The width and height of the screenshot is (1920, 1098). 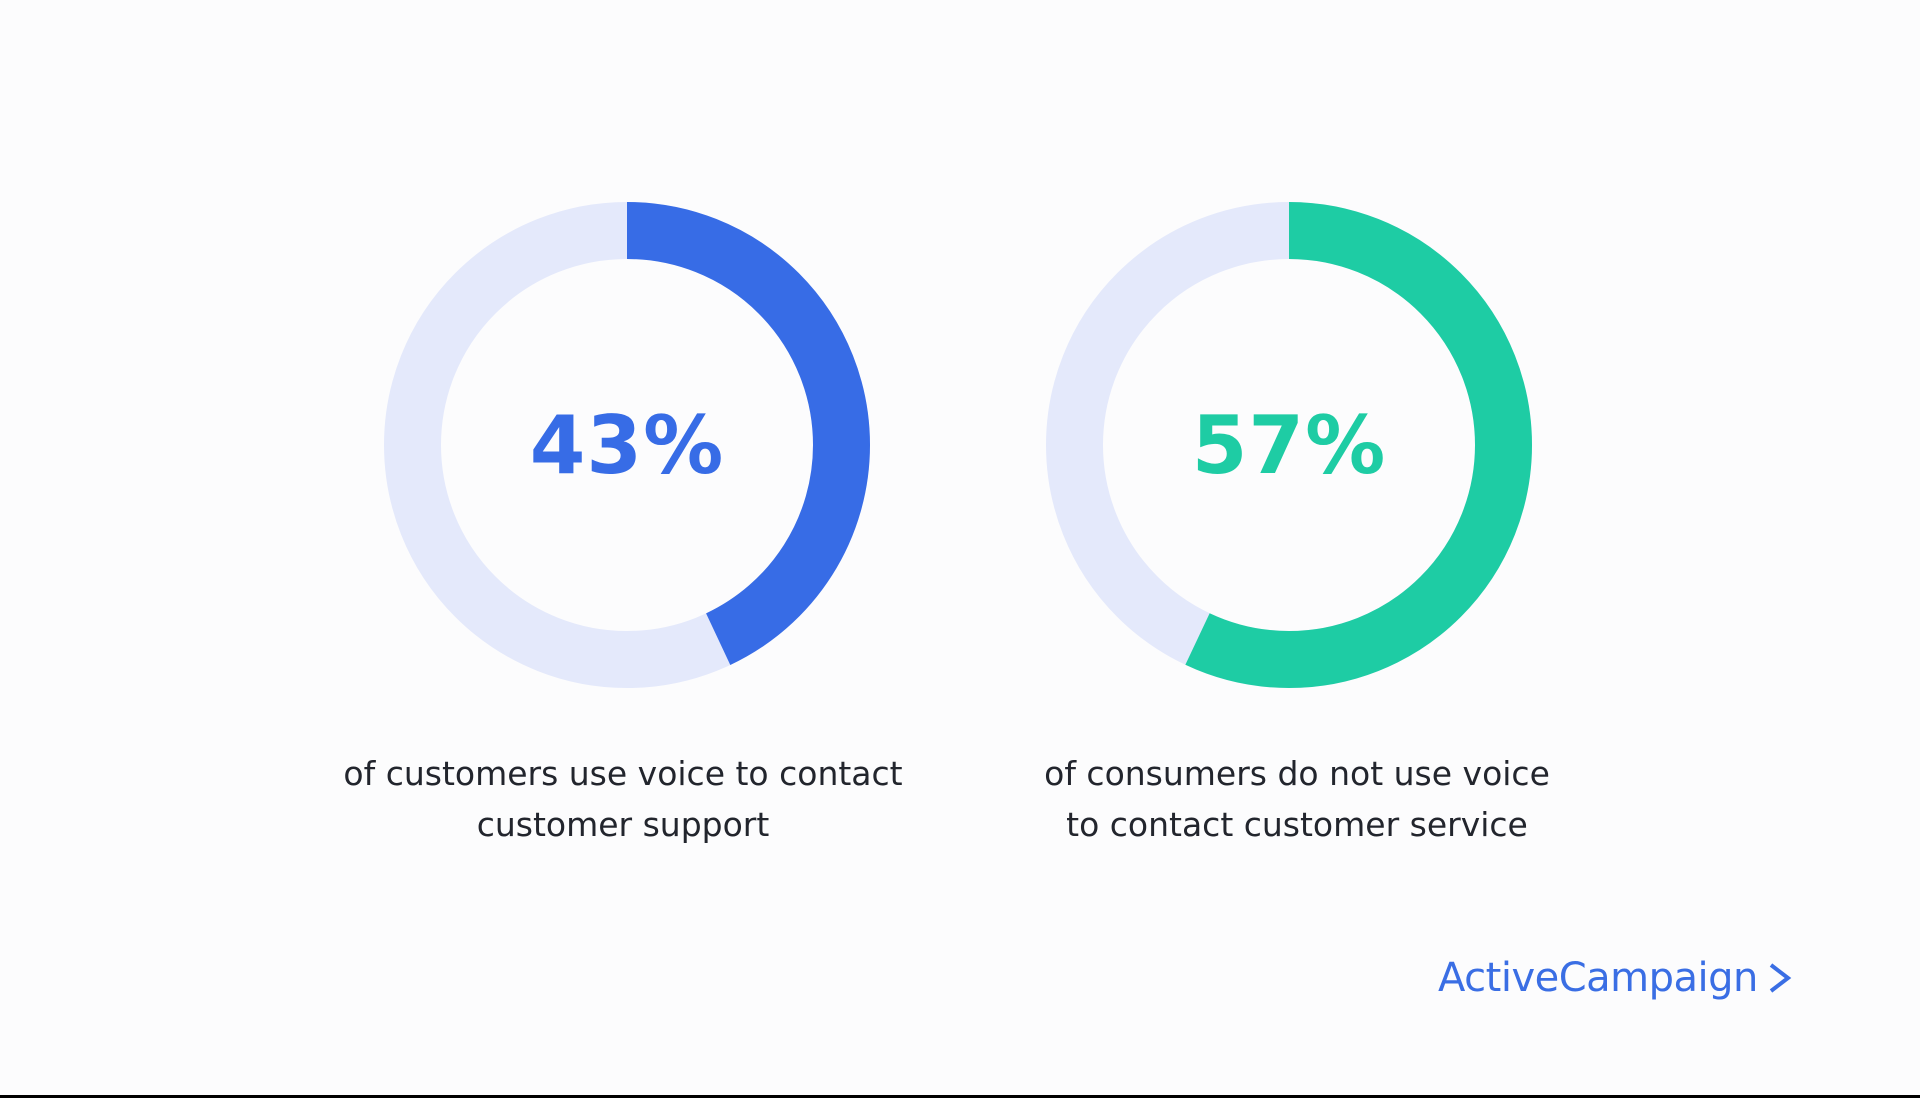 I want to click on brand-name: ActiveCampaign, so click(x=1598, y=978).